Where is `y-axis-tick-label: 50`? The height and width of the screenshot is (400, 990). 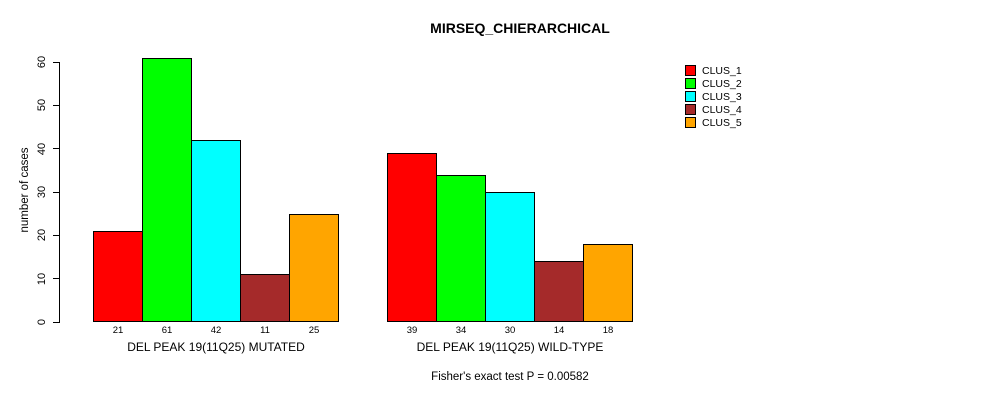
y-axis-tick-label: 50 is located at coordinates (42, 105).